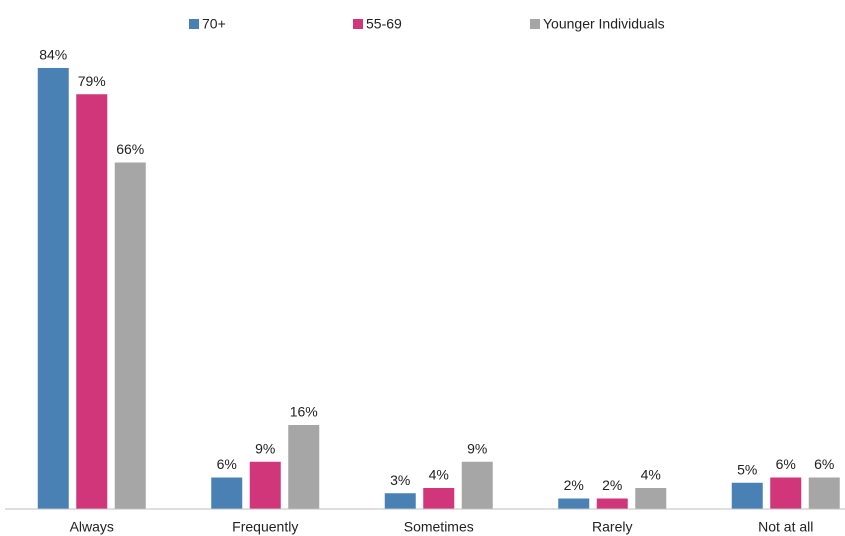 The height and width of the screenshot is (536, 845). Describe the element at coordinates (130, 149) in the screenshot. I see `data-label: 66%` at that location.